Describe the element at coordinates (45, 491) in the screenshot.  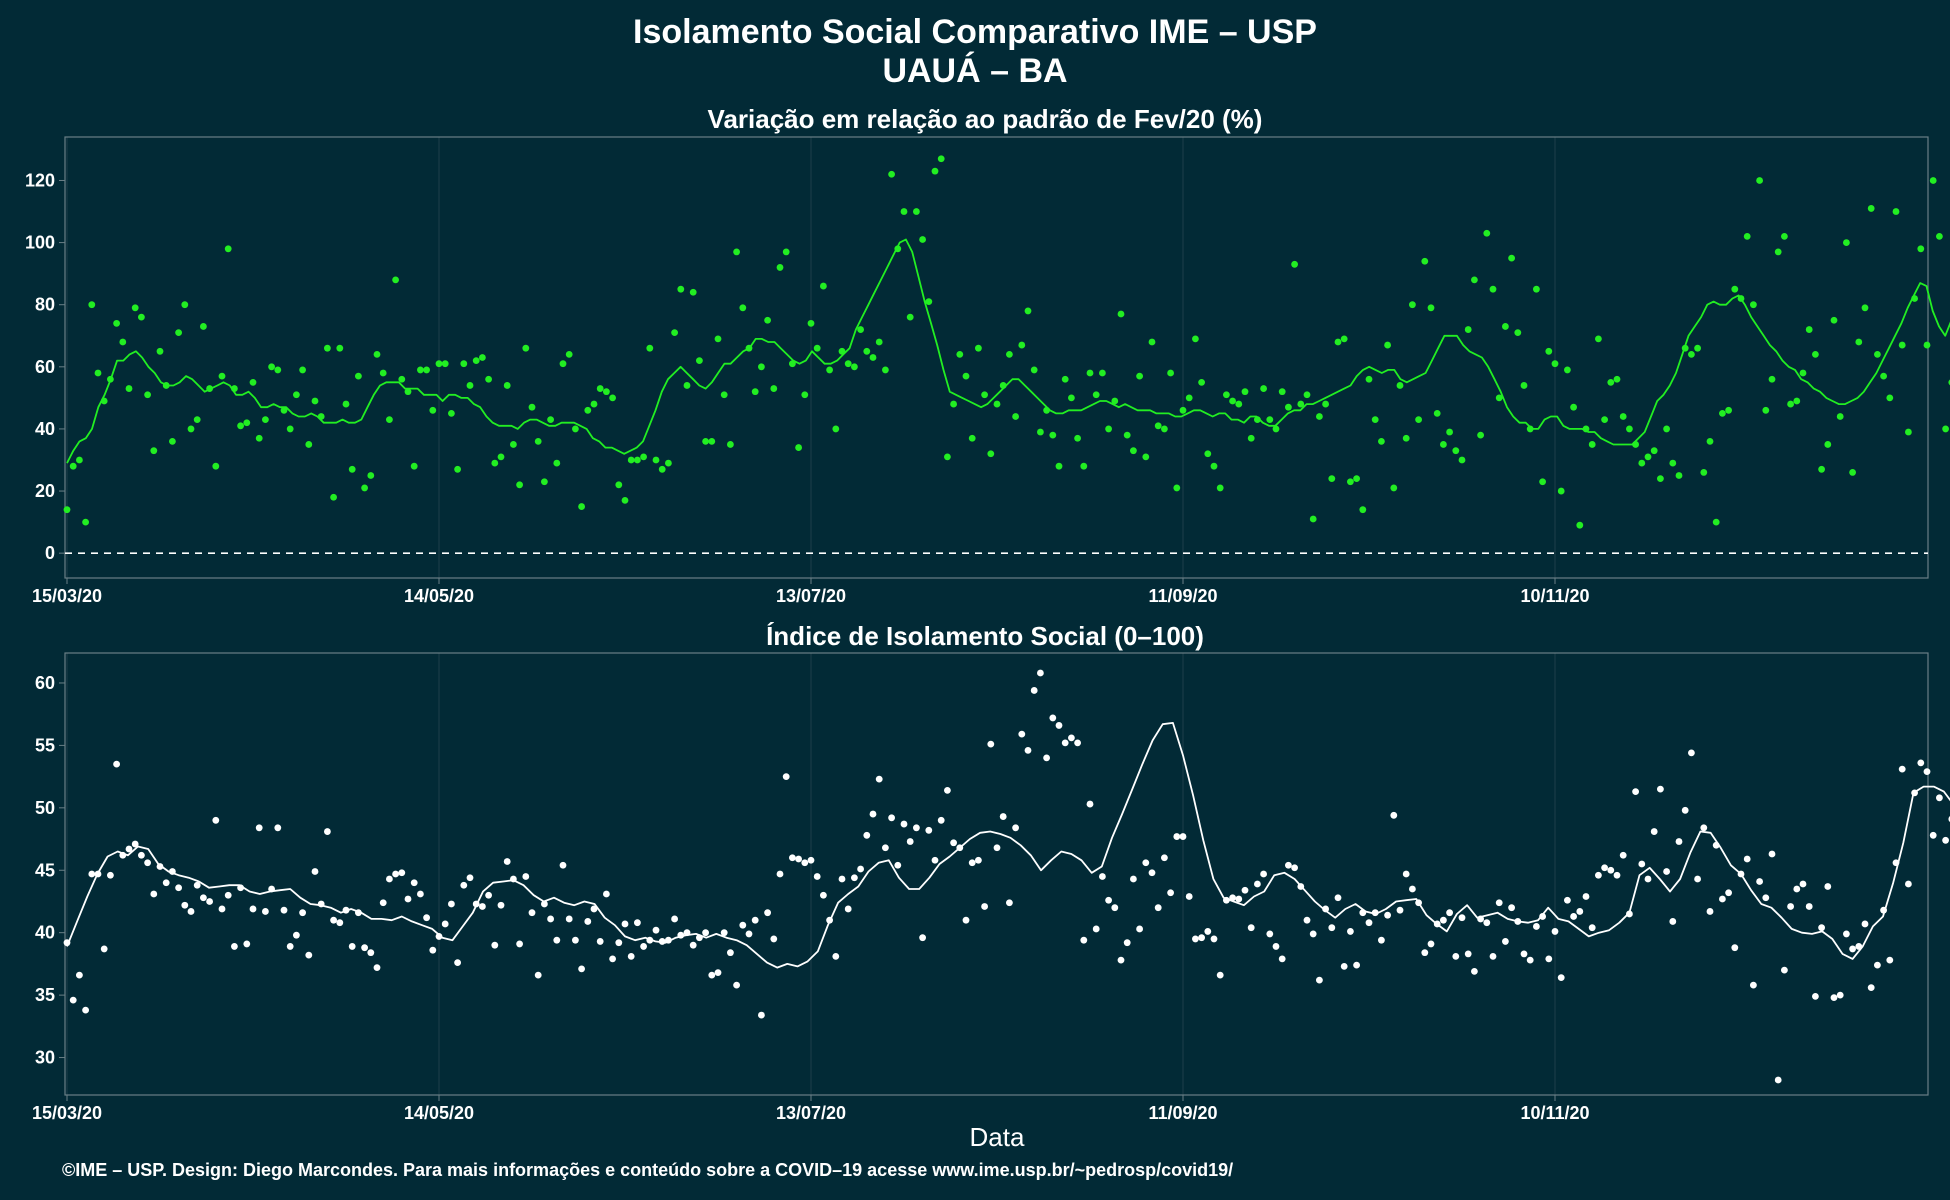
I see `variation-y-tick-label: 20` at that location.